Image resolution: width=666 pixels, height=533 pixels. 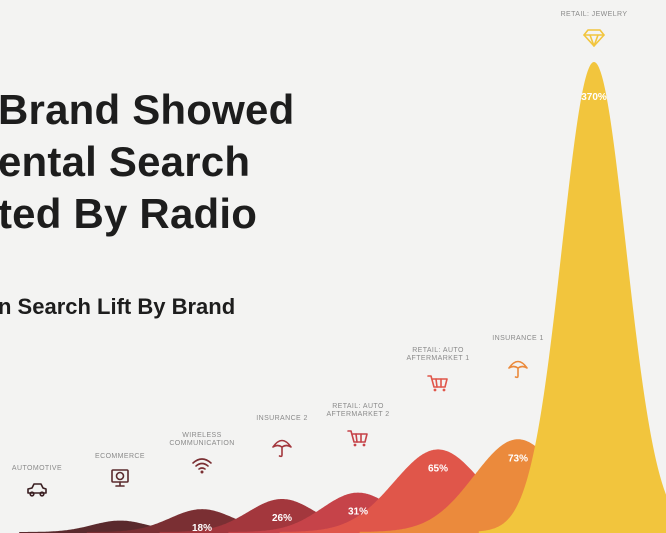 I want to click on category-6: INSURANCE 1, so click(x=517, y=357).